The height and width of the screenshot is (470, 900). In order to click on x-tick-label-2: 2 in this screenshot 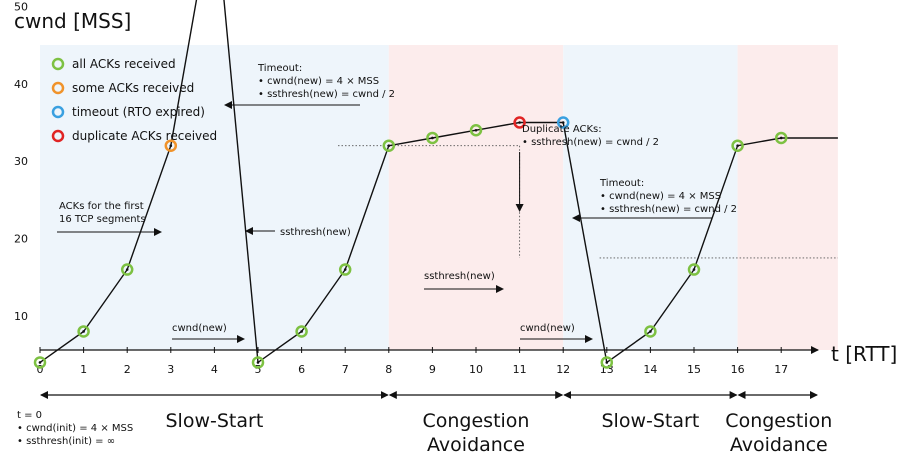, I will do `click(127, 369)`.